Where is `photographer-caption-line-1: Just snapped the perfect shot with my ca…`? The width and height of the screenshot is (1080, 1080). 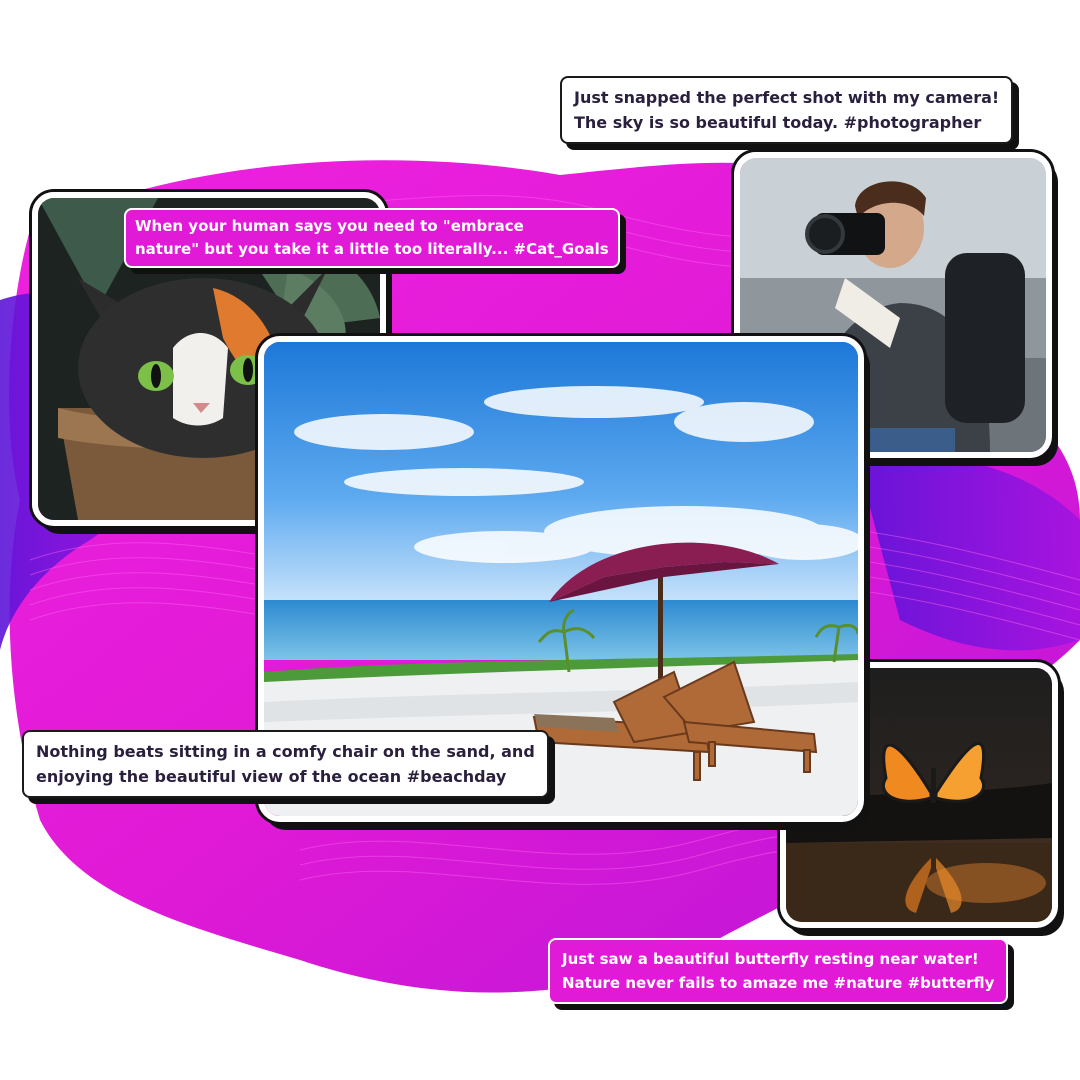 photographer-caption-line-1: Just snapped the perfect shot with my ca… is located at coordinates (787, 97).